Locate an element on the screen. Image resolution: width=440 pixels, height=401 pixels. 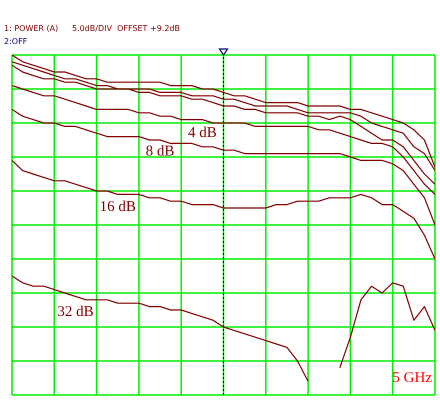
series-label: 8 dB is located at coordinates (160, 151).